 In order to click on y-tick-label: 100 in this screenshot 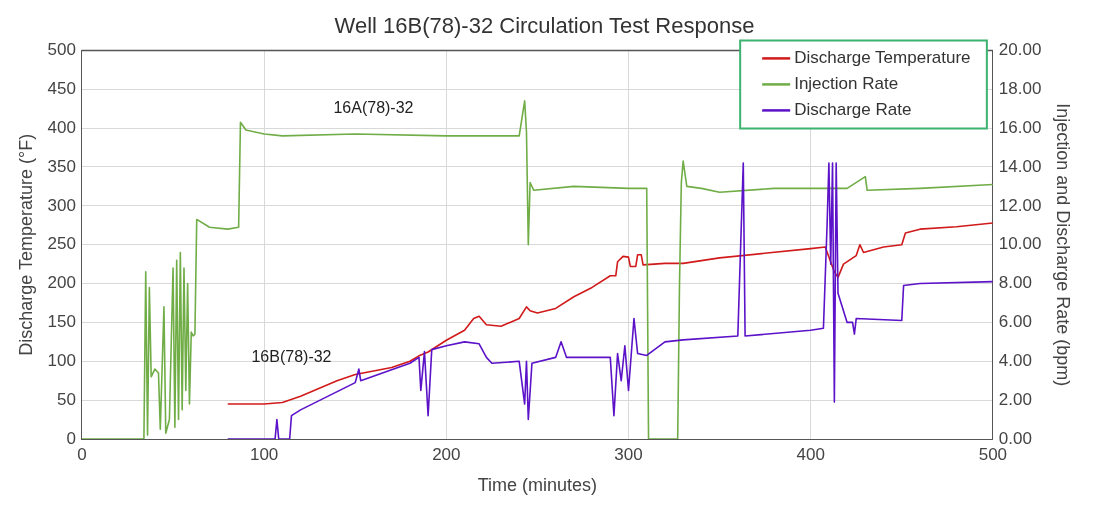, I will do `click(61, 360)`.